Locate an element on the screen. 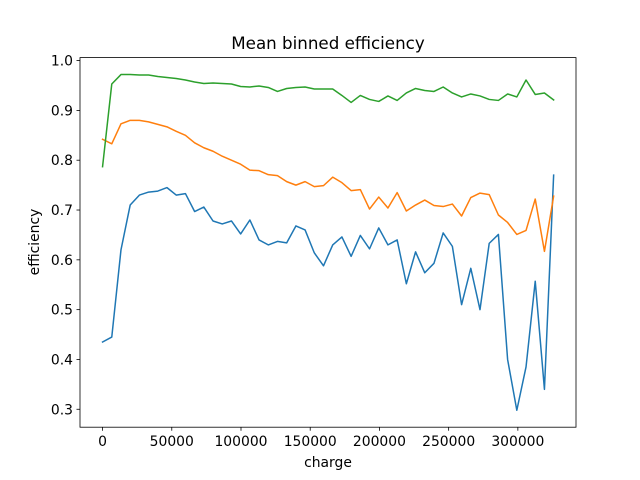 The width and height of the screenshot is (640, 480). x-tick-label: 50000 is located at coordinates (172, 442).